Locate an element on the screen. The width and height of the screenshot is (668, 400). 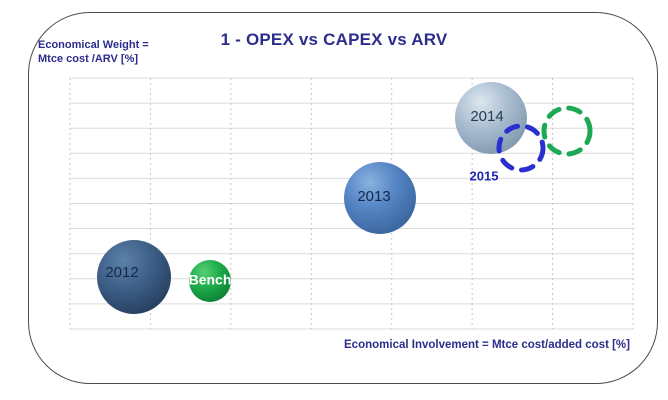
bubble-2014: 2014 is located at coordinates (491, 118).